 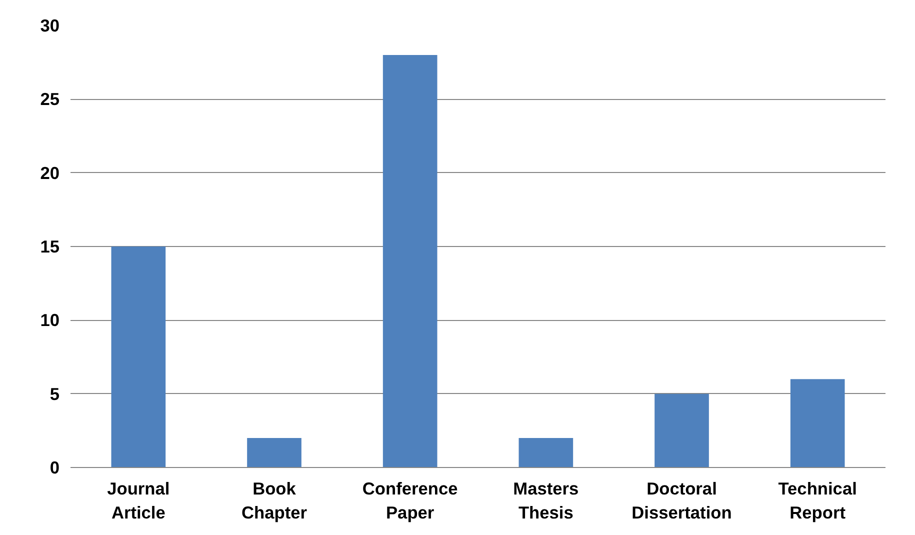 I want to click on x-tick-label: Journal Article, so click(x=138, y=500).